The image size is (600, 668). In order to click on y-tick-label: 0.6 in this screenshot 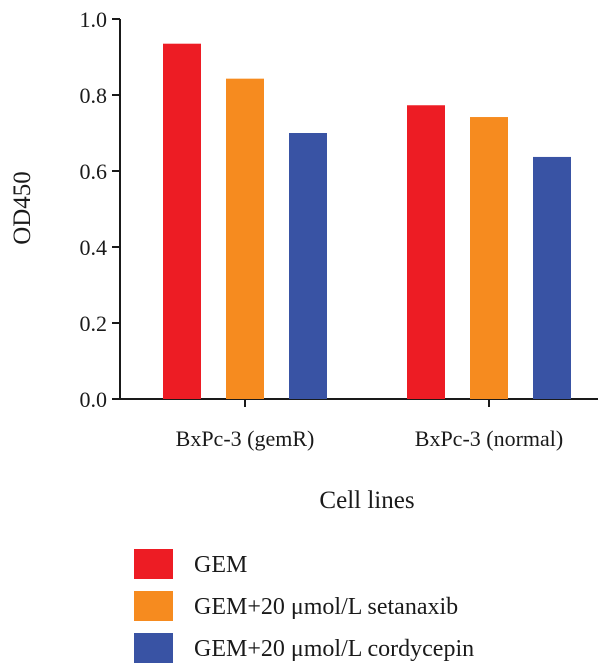, I will do `click(94, 171)`.